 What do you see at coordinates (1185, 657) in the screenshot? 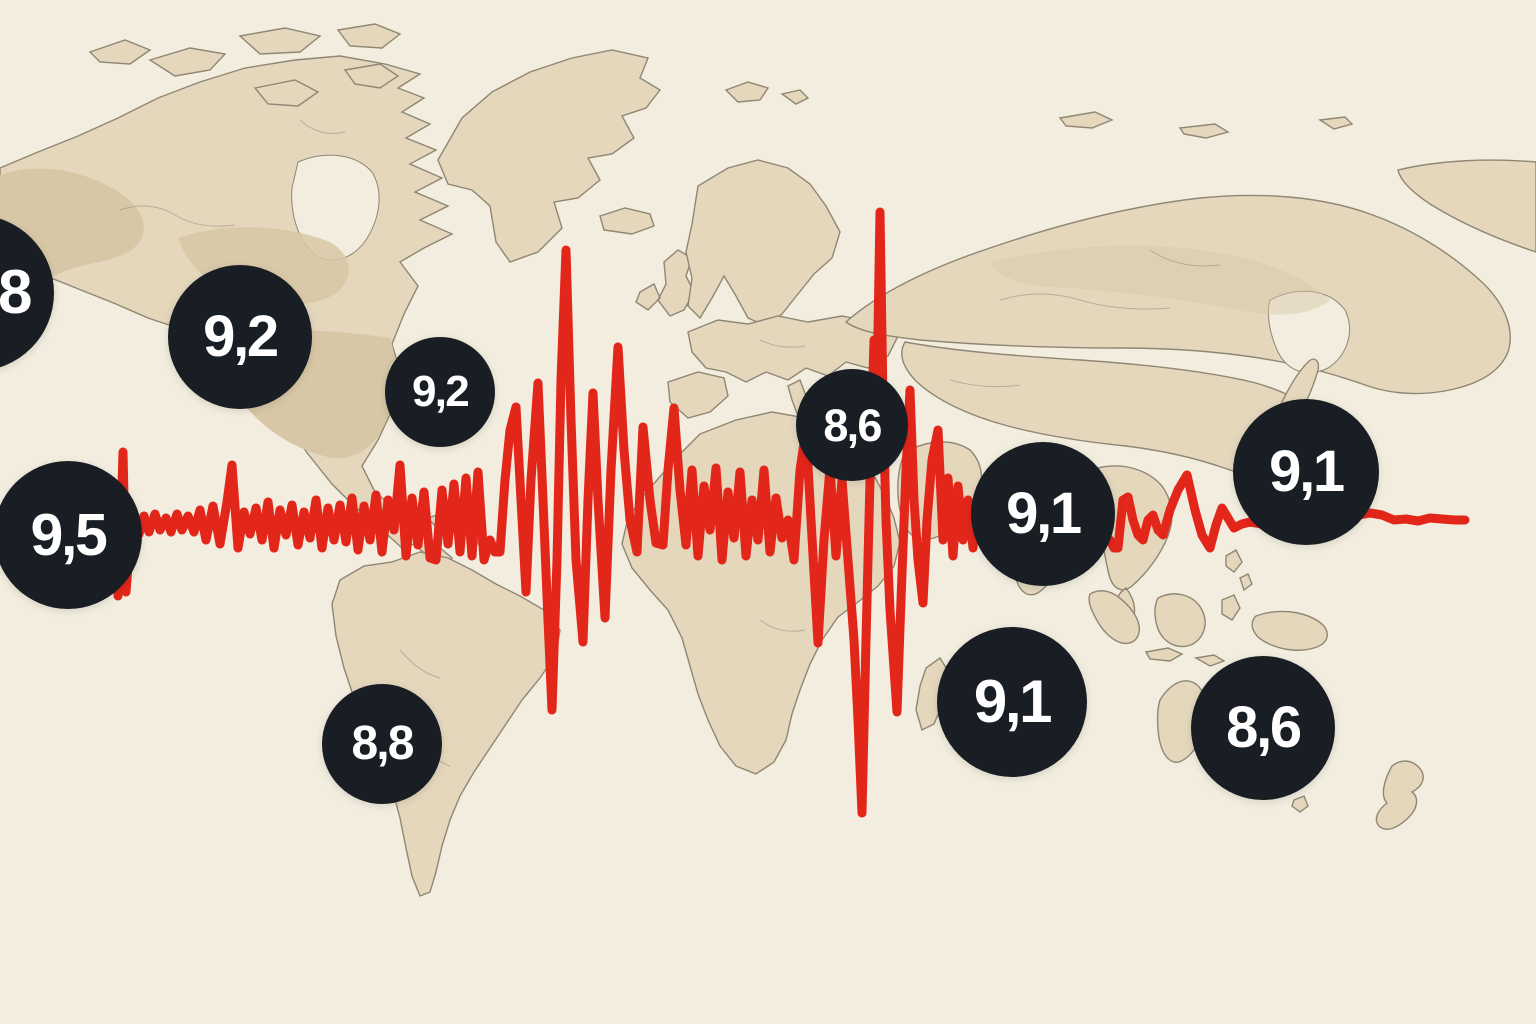
I see `landmass-java-dashes` at bounding box center [1185, 657].